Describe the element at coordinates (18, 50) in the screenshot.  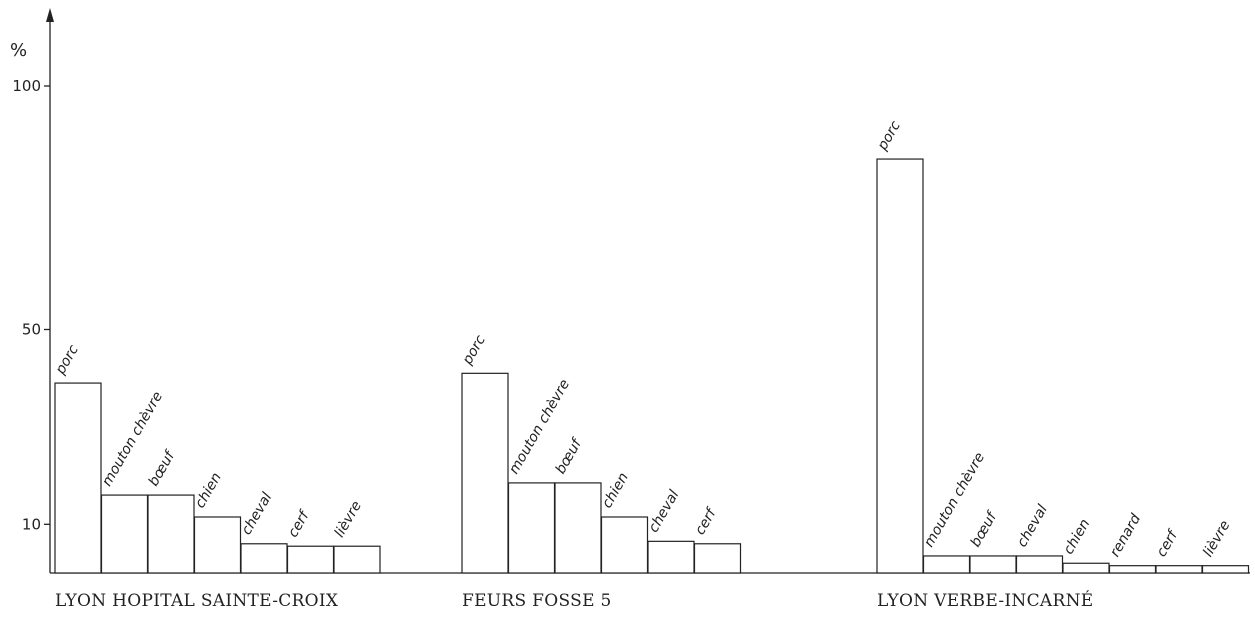
I see `y-axis-unit-label: %` at that location.